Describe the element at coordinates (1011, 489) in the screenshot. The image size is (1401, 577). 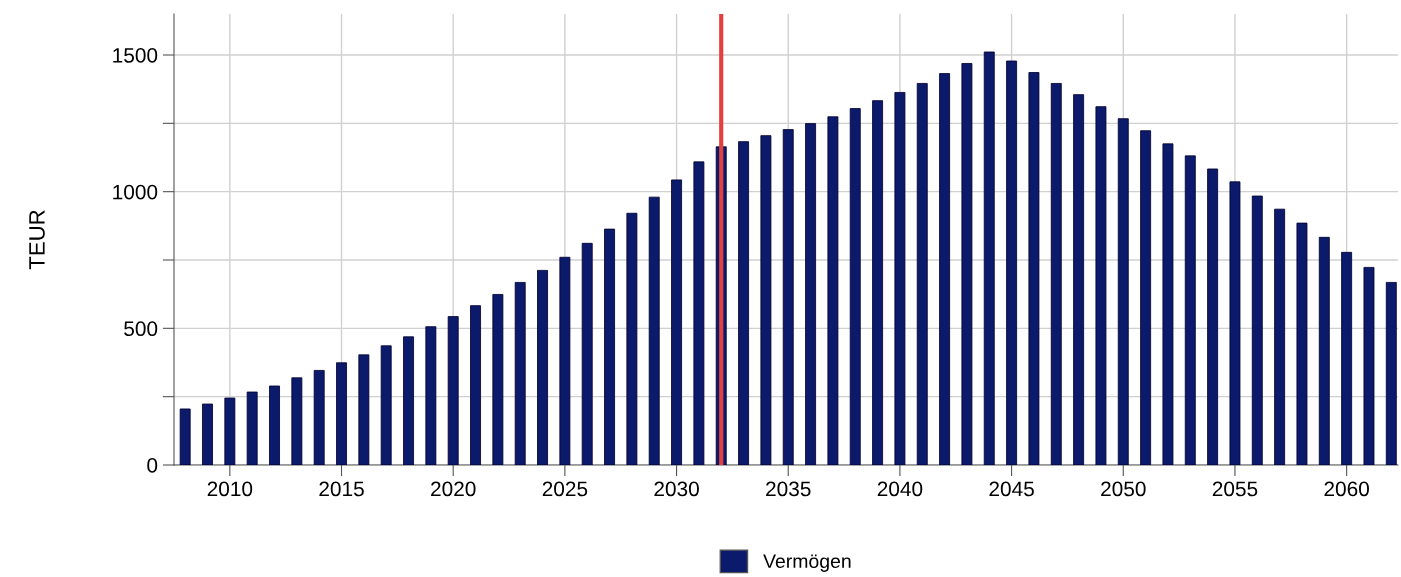
I see `x-tick-label: 2045` at that location.